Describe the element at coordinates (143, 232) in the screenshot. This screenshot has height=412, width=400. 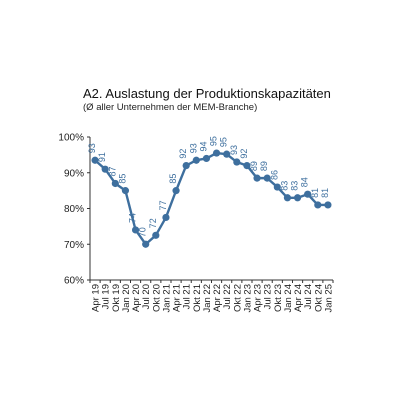
I see `data-label: 70` at that location.